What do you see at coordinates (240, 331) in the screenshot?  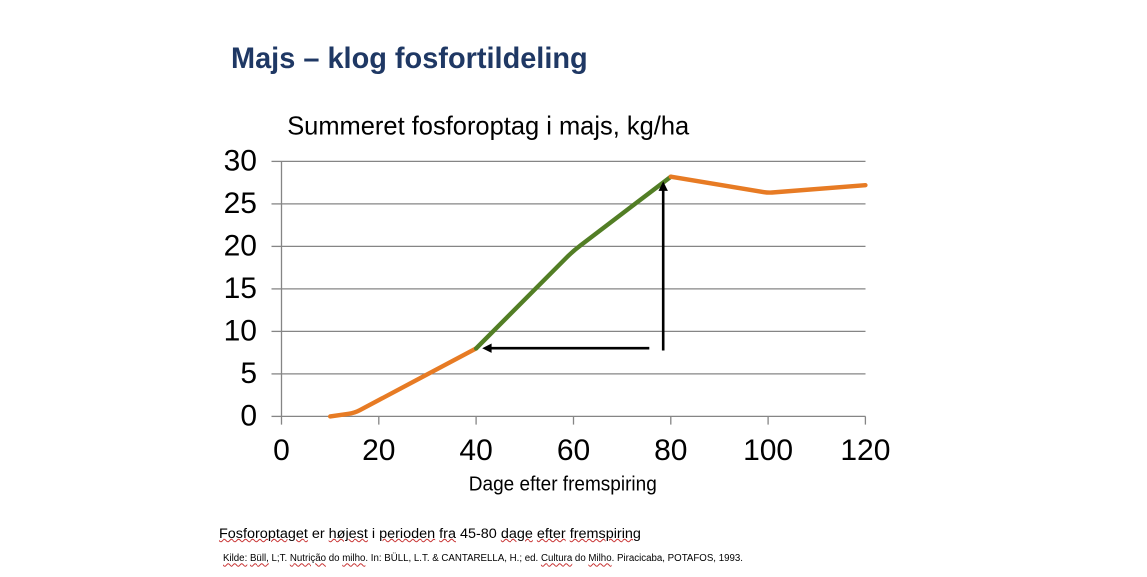 I see `svg-text: 10` at bounding box center [240, 331].